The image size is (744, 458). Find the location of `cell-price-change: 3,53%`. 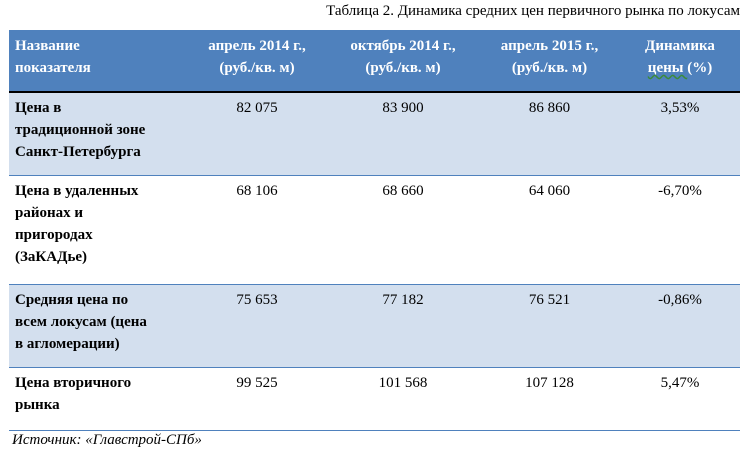

cell-price-change: 3,53% is located at coordinates (680, 134).